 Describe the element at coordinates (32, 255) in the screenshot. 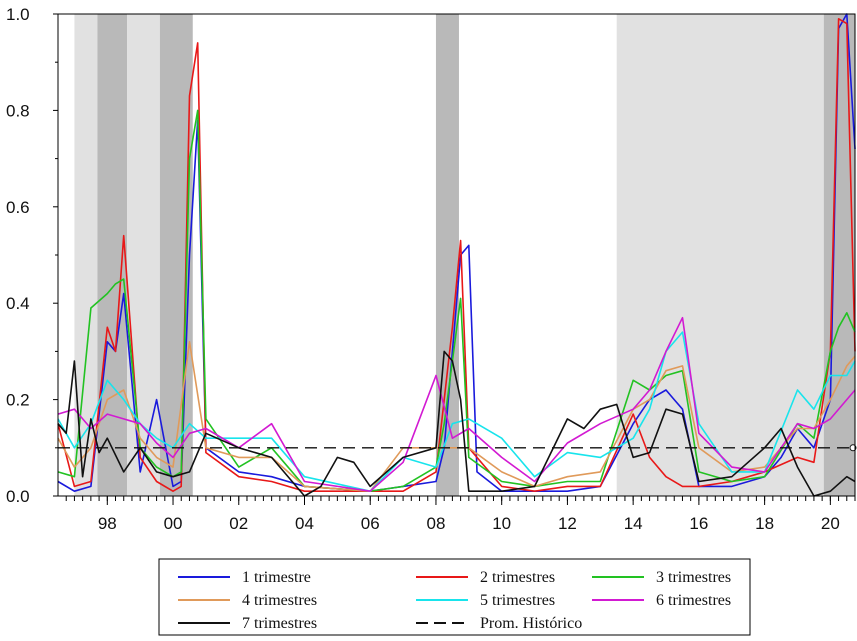

I see `y-axis: 0.0 0.2 0.4 0.6 0.8 1.0` at that location.